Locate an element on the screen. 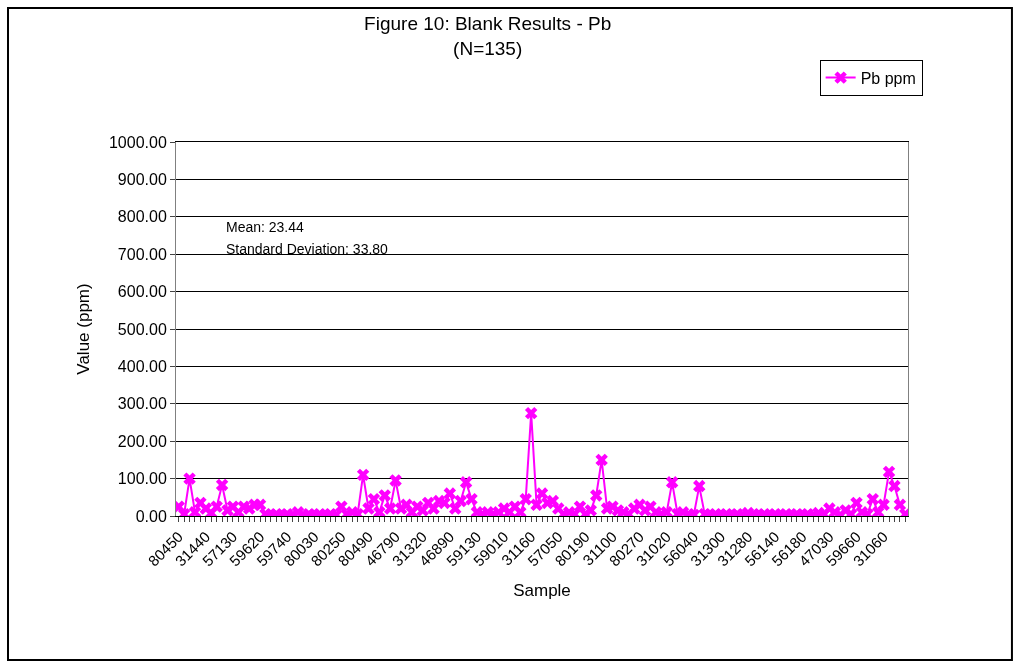  annotation: Standard Deviation: 33.80 is located at coordinates (307, 249).